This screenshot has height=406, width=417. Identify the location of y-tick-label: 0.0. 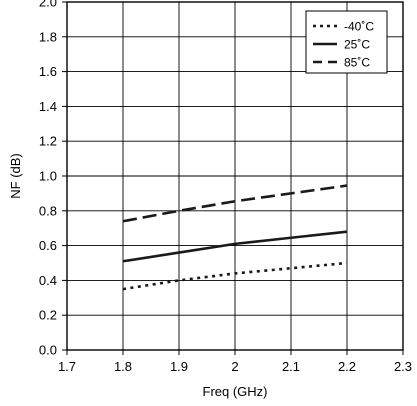
(48, 350).